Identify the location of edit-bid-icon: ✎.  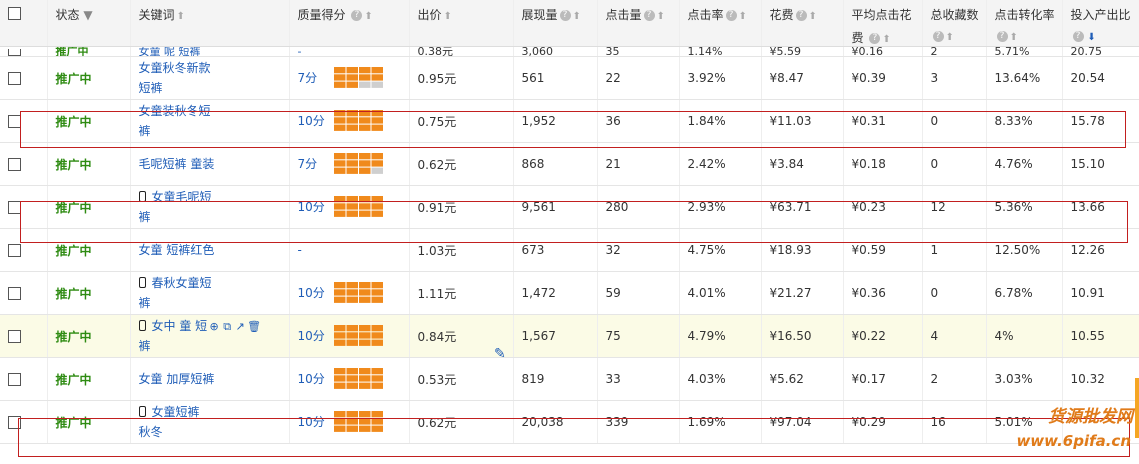
(500, 354).